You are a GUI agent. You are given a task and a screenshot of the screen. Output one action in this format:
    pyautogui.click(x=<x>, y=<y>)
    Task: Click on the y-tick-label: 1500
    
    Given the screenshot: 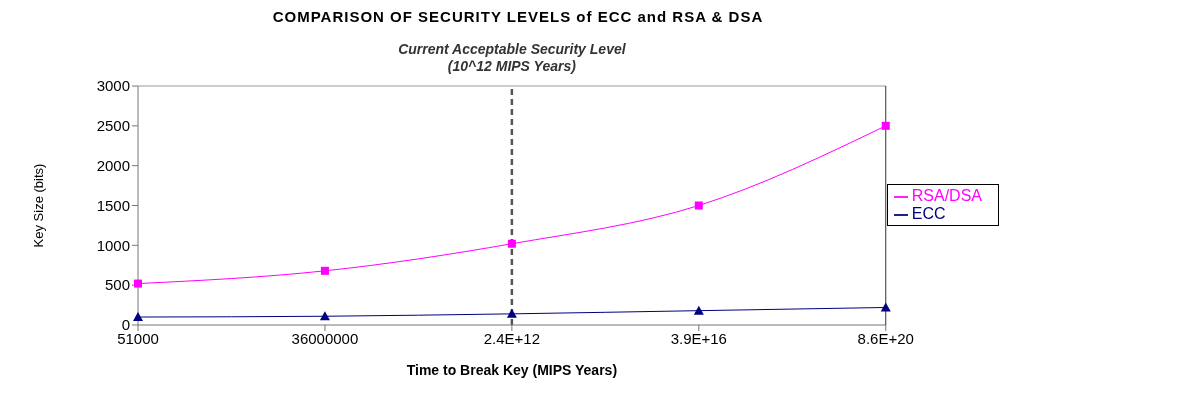 What is the action you would take?
    pyautogui.click(x=113, y=205)
    